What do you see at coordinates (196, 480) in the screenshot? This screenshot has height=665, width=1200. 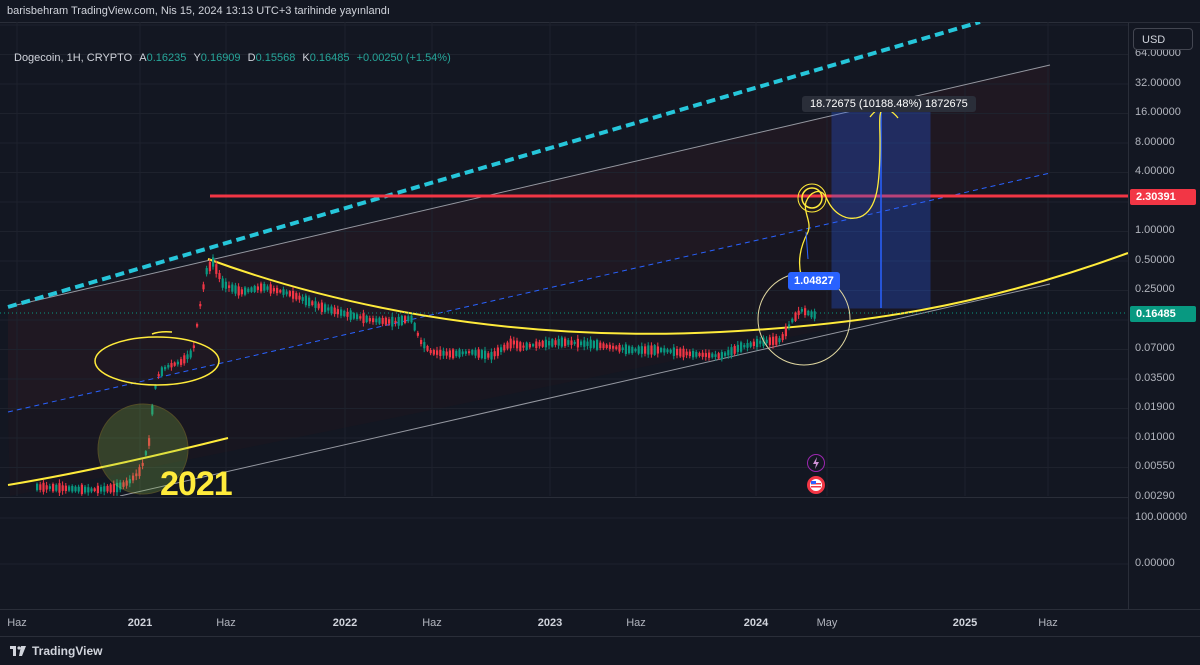 I see `year-annotation: 2021` at bounding box center [196, 480].